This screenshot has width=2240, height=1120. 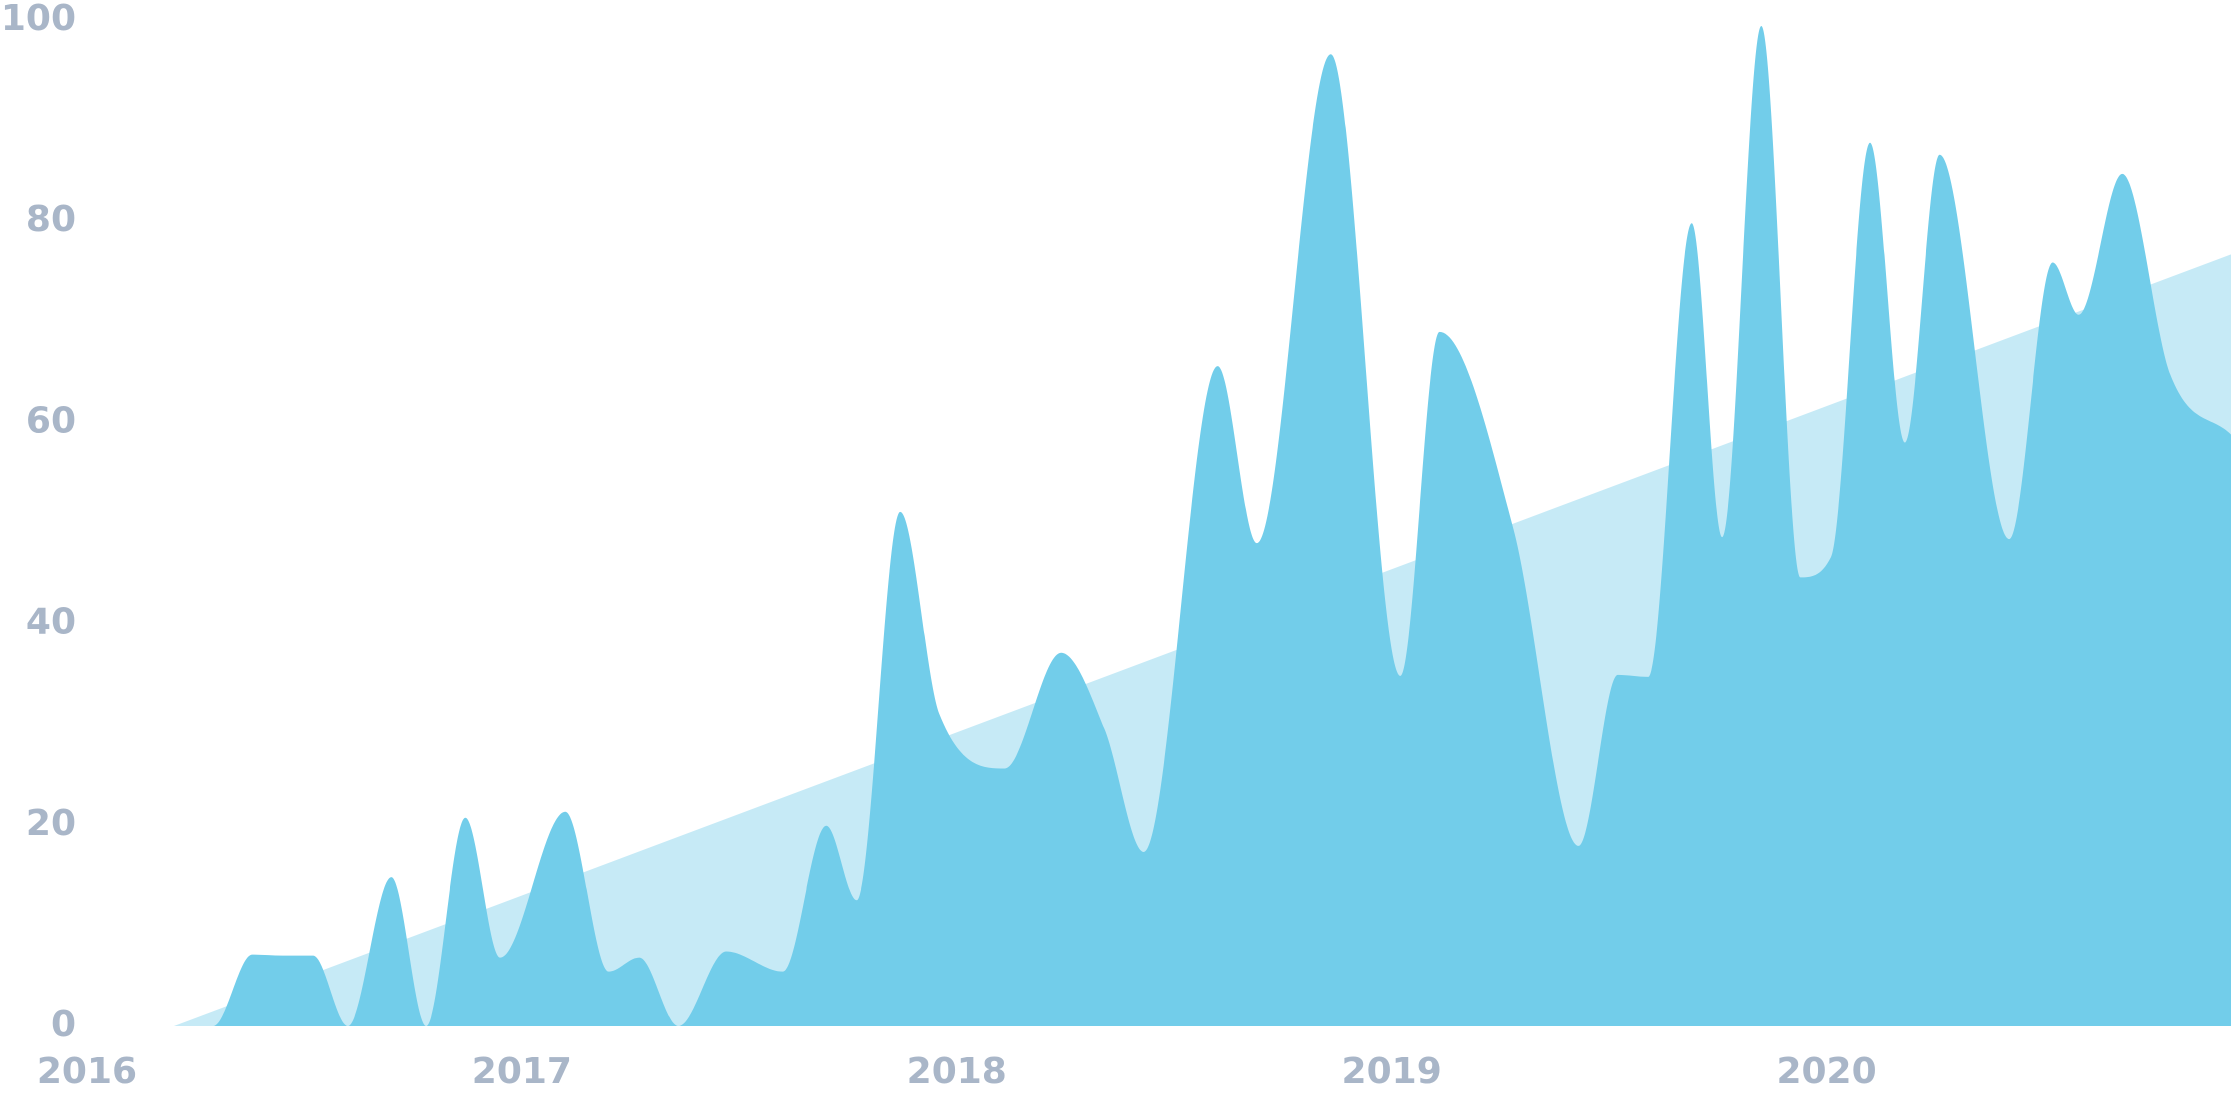 I want to click on y-tick-label: 60, so click(x=51, y=420).